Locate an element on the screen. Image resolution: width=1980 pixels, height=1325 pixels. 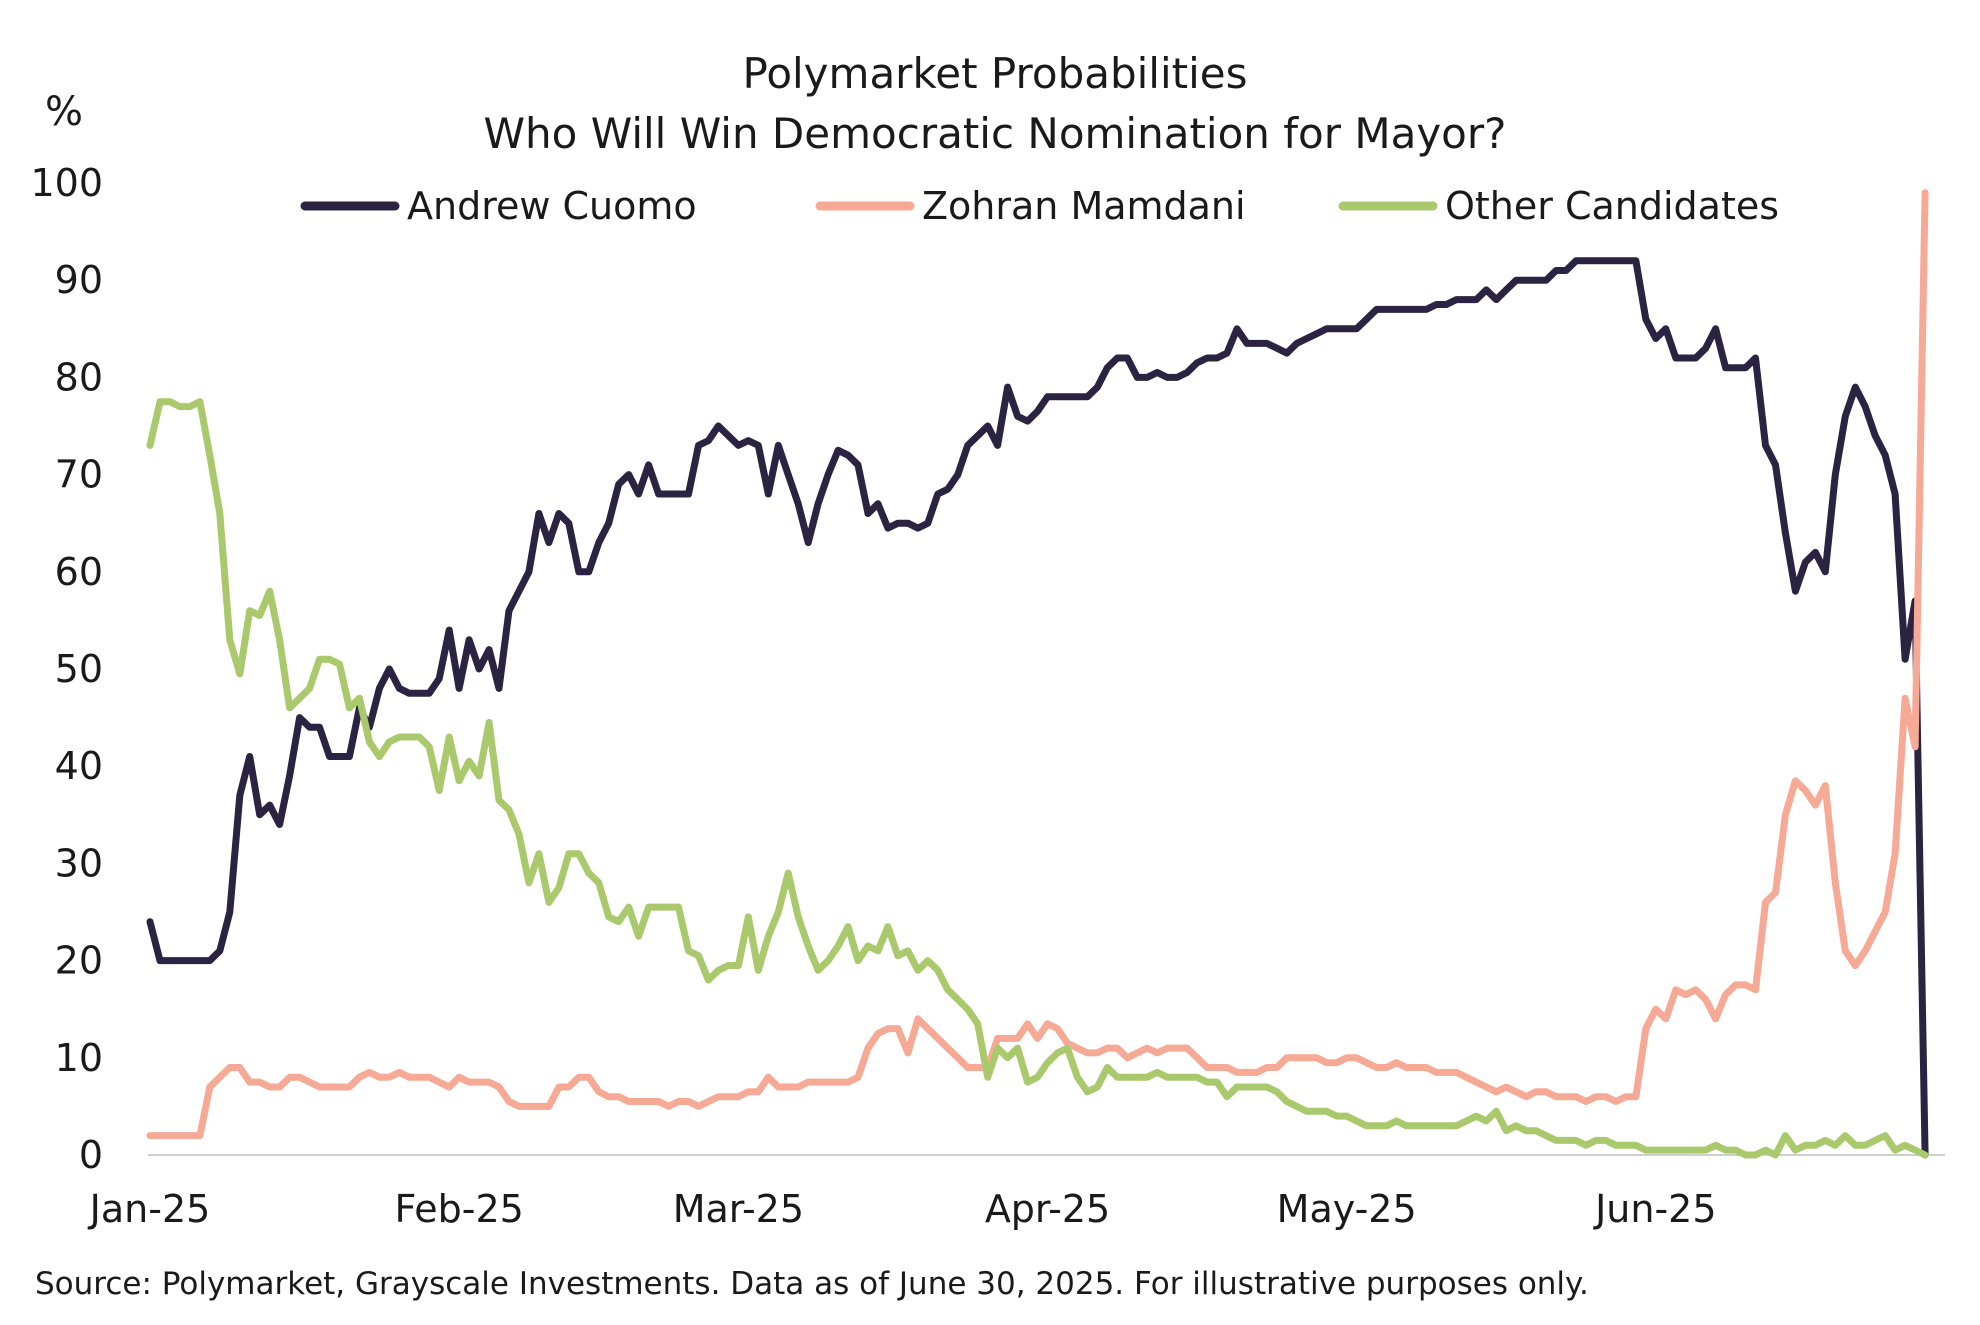
y-tick-label: 0 is located at coordinates (91, 1155).